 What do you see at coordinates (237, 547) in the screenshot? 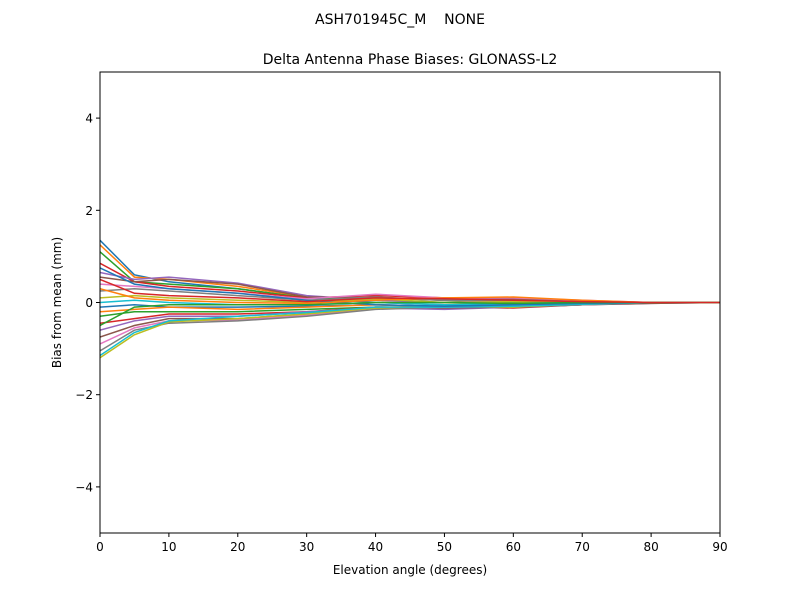
I see `x-tick-label: 20` at bounding box center [237, 547].